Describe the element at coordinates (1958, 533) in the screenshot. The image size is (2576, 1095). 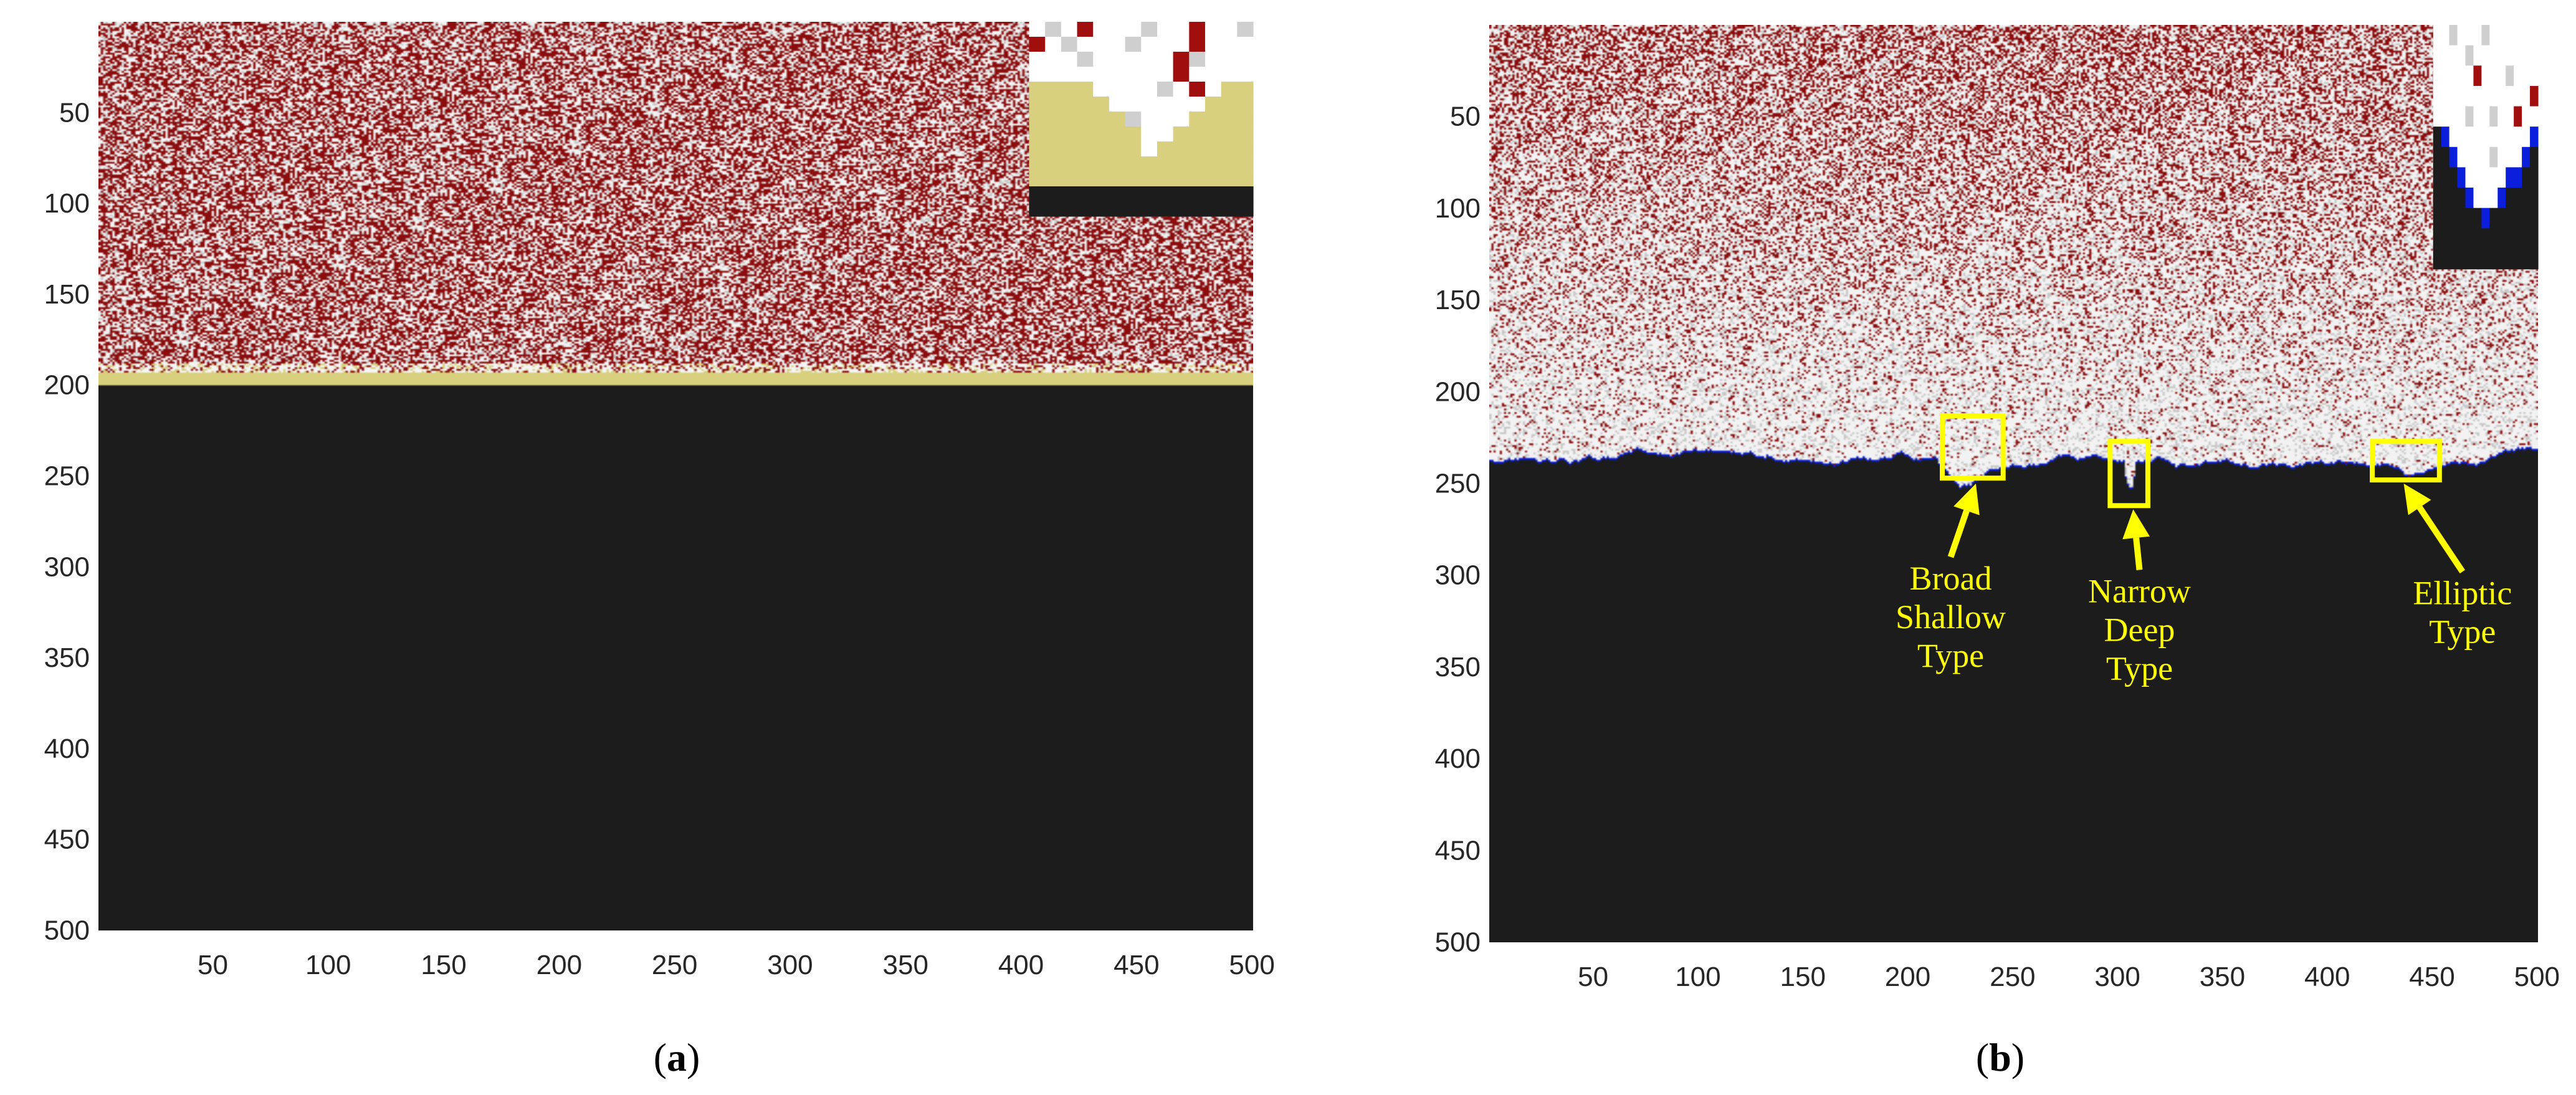
I see `annotation-arrow` at that location.